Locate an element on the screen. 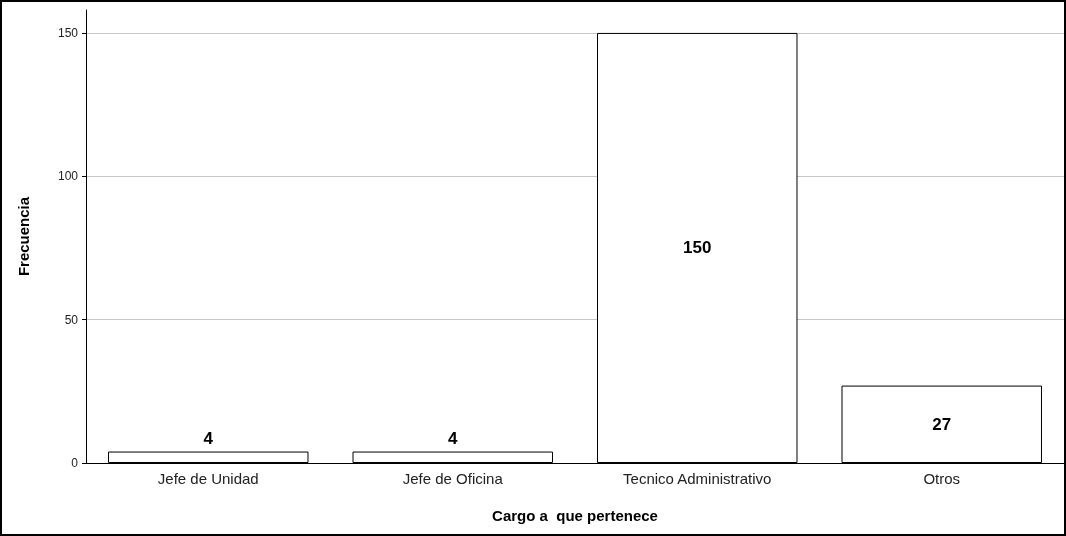 The height and width of the screenshot is (536, 1066). x-tick-label: Jefe de Unidad is located at coordinates (208, 478).